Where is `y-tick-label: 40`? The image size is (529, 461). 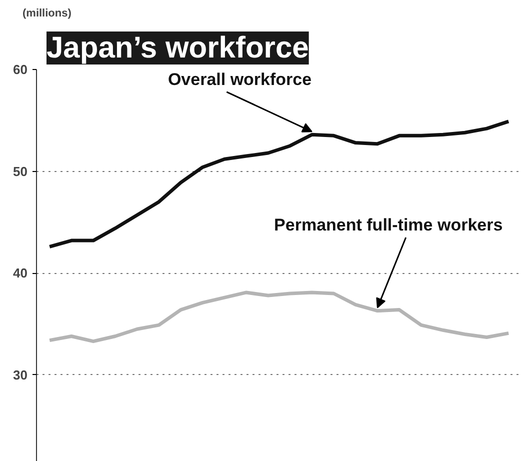
y-tick-label: 40 is located at coordinates (20, 273).